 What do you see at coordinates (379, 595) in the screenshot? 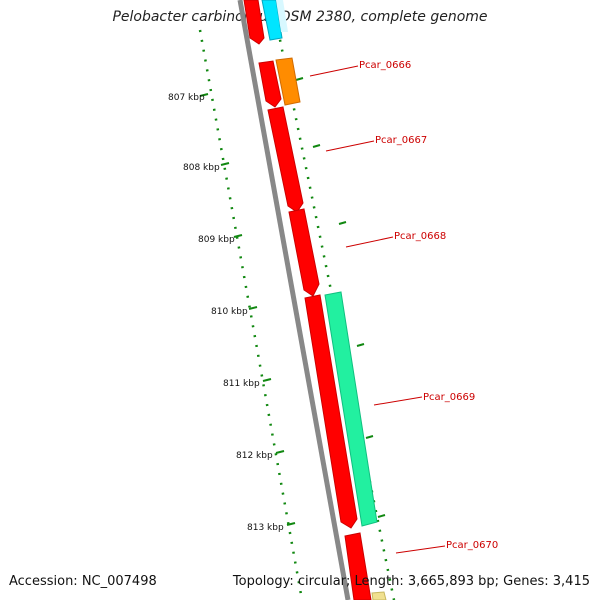
I see `gene-arrow-bottom-yellow` at bounding box center [379, 595].